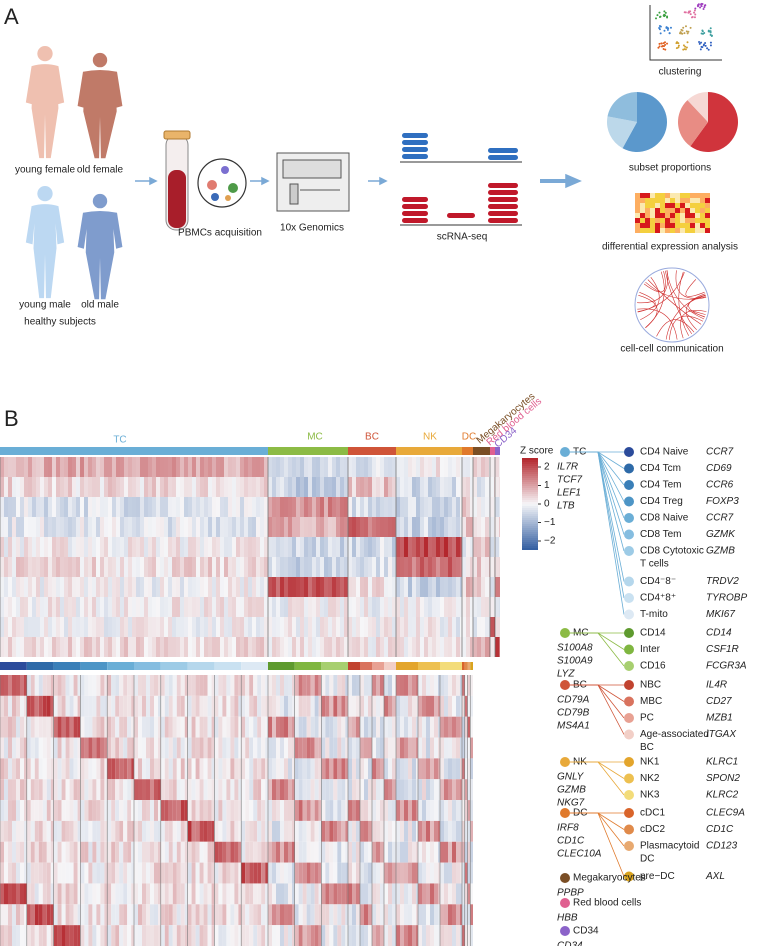 The width and height of the screenshot is (762, 946). What do you see at coordinates (530, 485) in the screenshot?
I see `colorbar-step` at bounding box center [530, 485].